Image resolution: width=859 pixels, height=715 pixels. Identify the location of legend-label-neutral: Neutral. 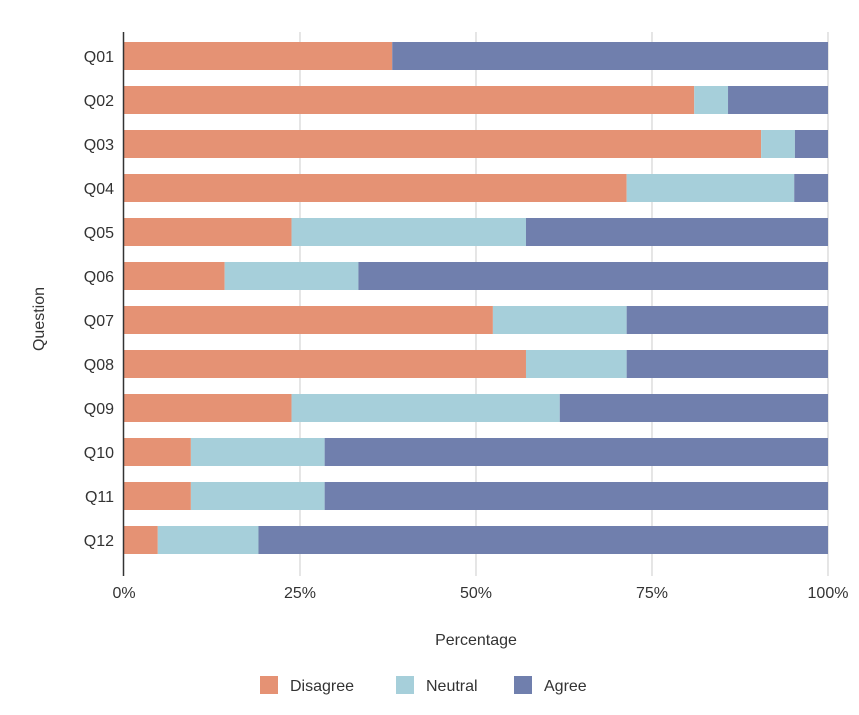
(452, 686).